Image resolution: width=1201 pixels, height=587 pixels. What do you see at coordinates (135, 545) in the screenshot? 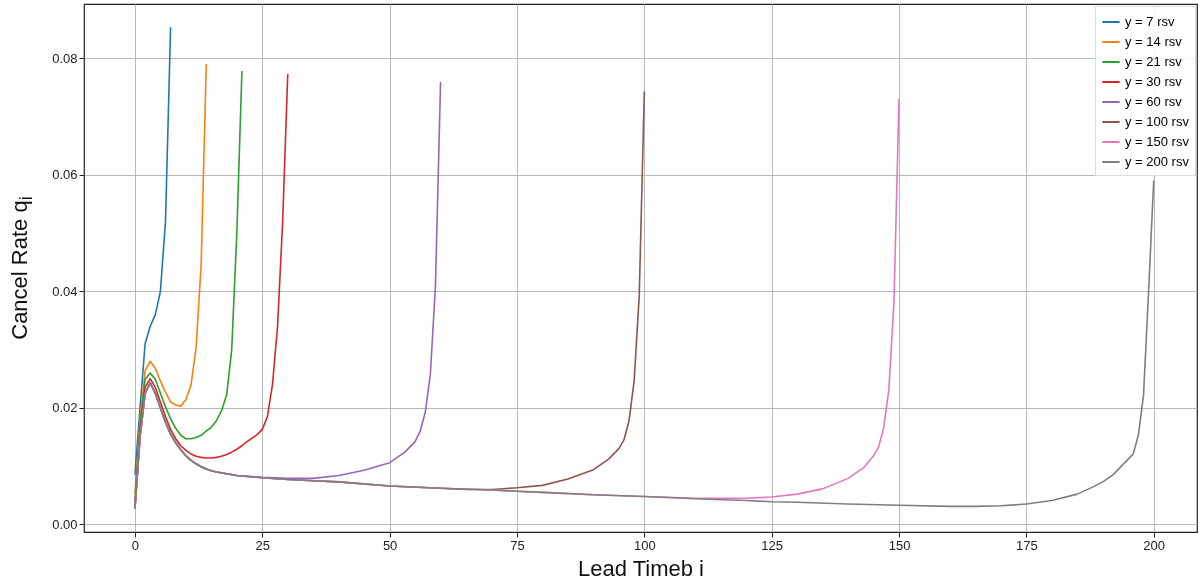
I see `x-tick-label: 0` at bounding box center [135, 545].